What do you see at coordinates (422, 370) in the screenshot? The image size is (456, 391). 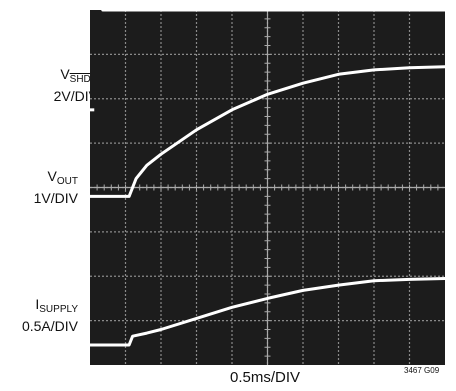 I see `figure-id: 3467 G09` at bounding box center [422, 370].